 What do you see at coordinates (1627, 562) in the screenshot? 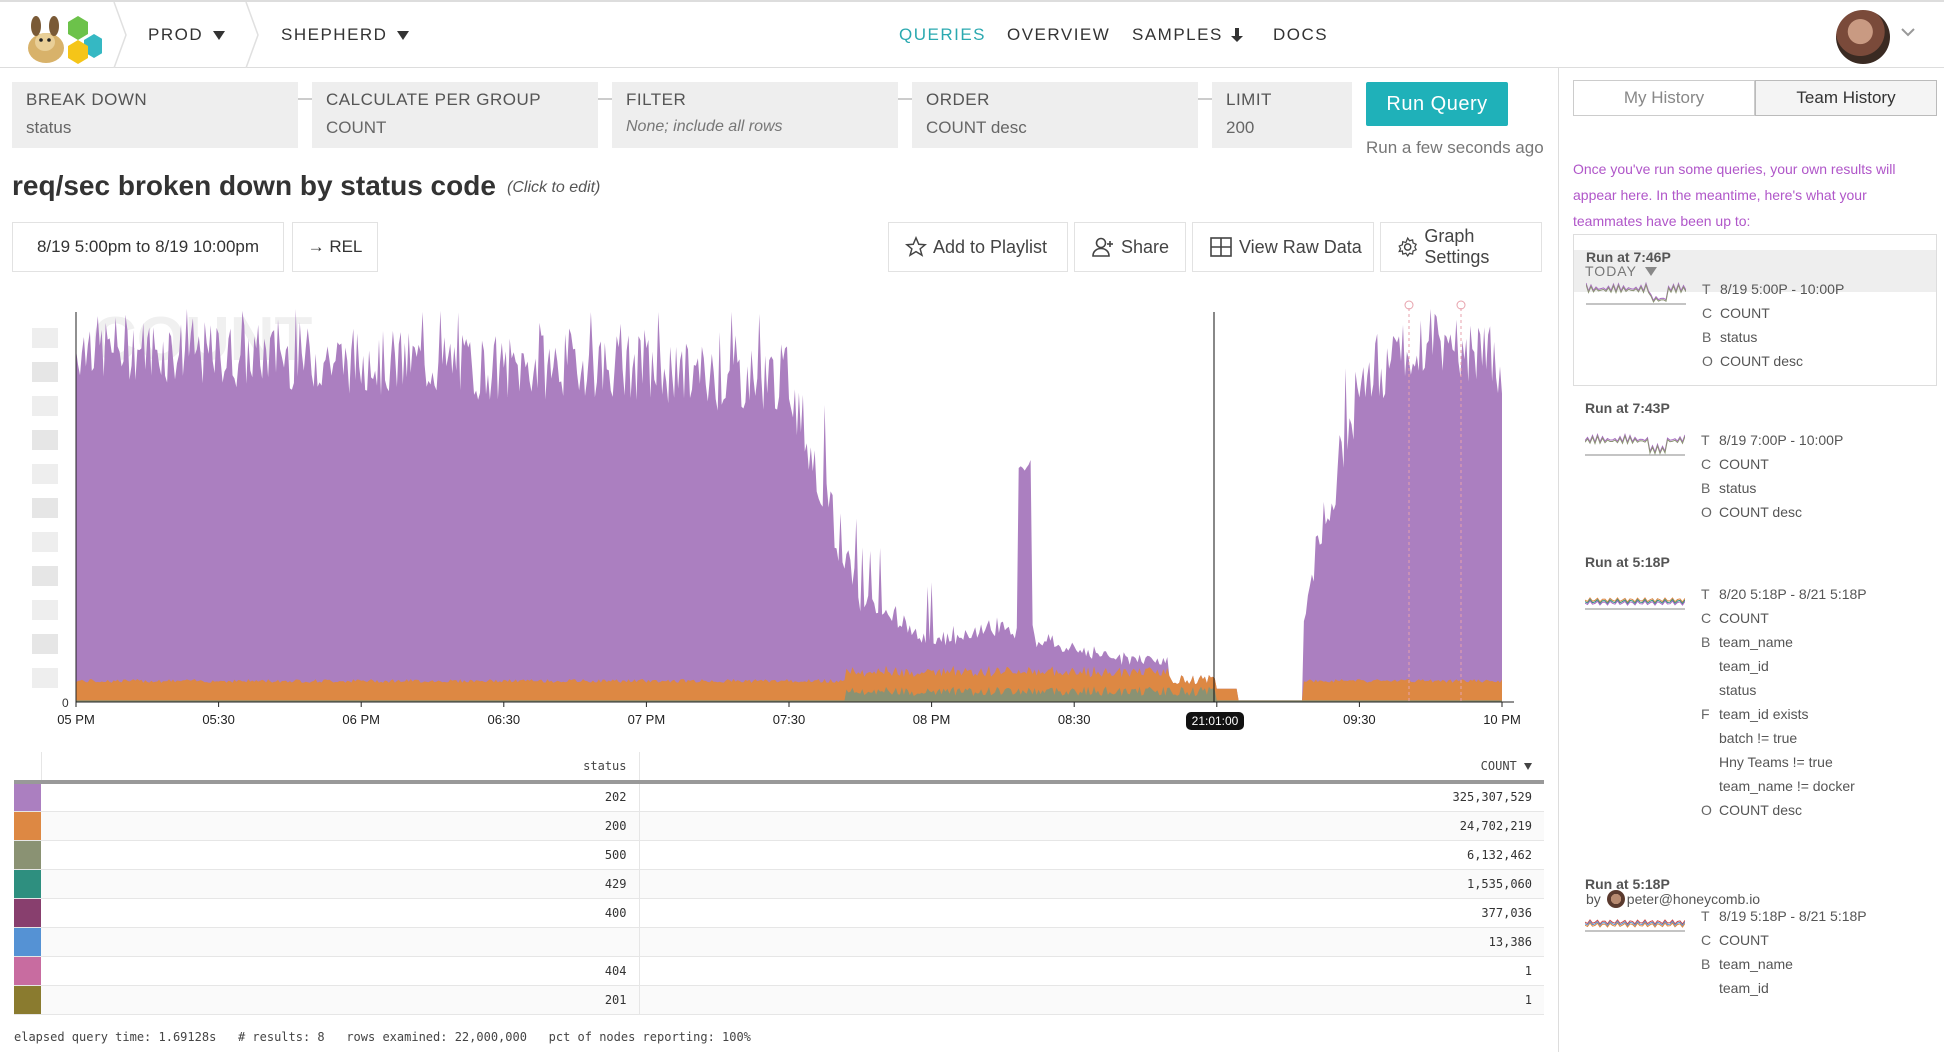
I see `history-run-time: Run at 5:18P` at bounding box center [1627, 562].